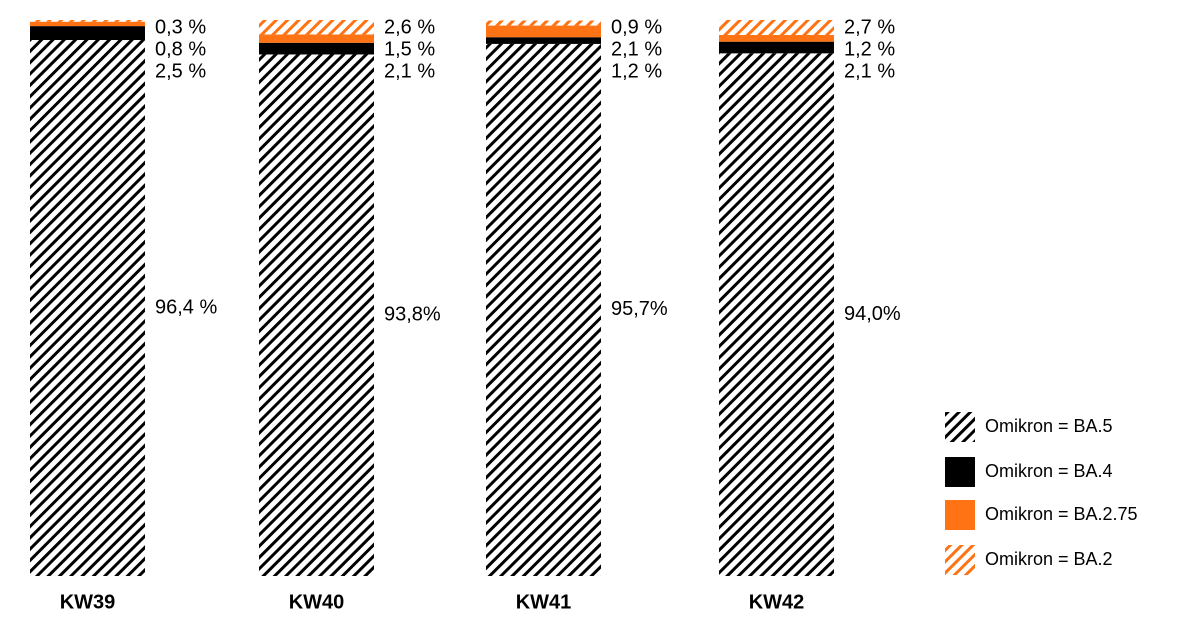 This screenshot has width=1200, height=630. Describe the element at coordinates (1049, 471) in the screenshot. I see `legend-label: Omikron = BA.4` at that location.